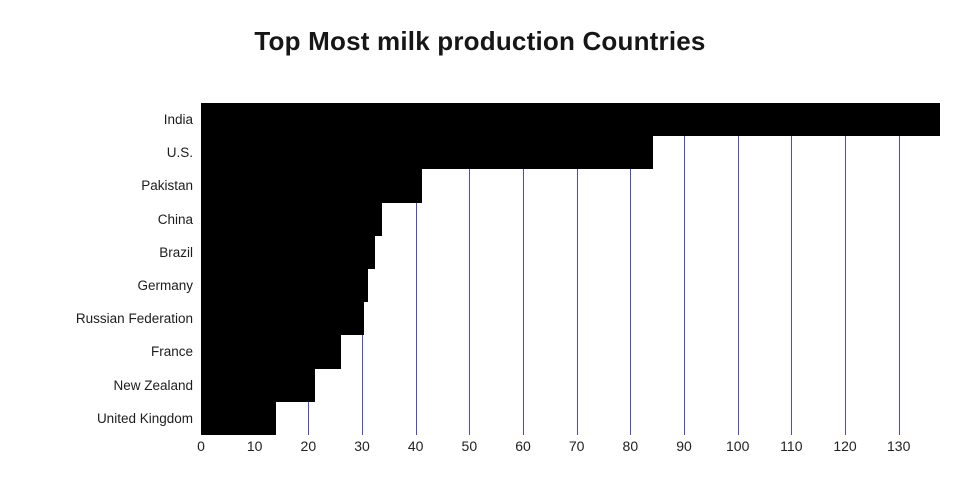  I want to click on bar-u-s-, so click(427, 153).